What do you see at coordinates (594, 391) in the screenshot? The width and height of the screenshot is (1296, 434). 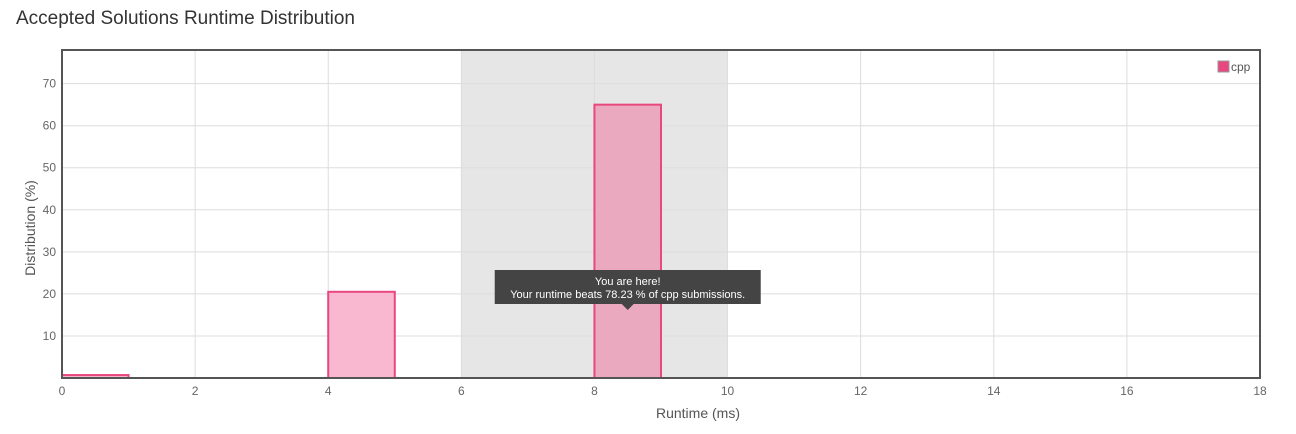 I see `x-tick-label: 8` at bounding box center [594, 391].